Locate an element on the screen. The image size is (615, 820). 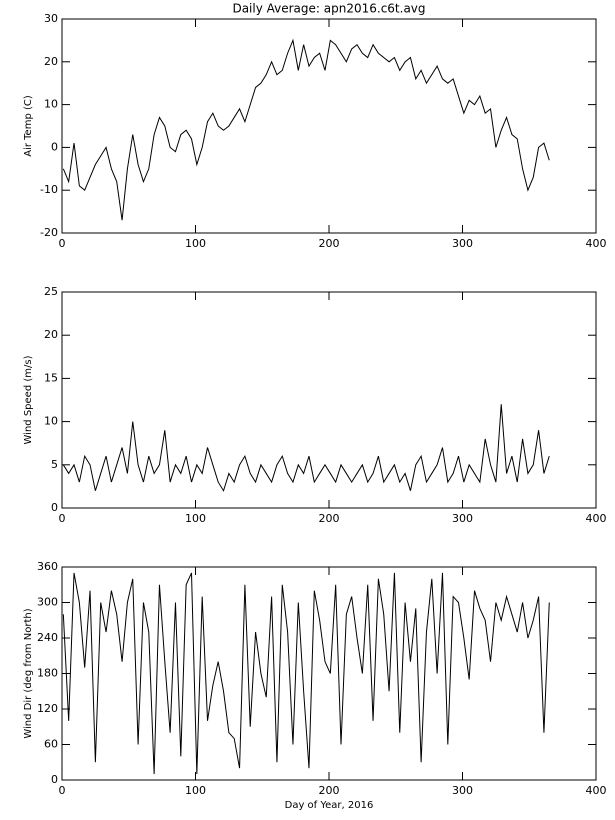
y-tick-label: 300 is located at coordinates (47, 602).